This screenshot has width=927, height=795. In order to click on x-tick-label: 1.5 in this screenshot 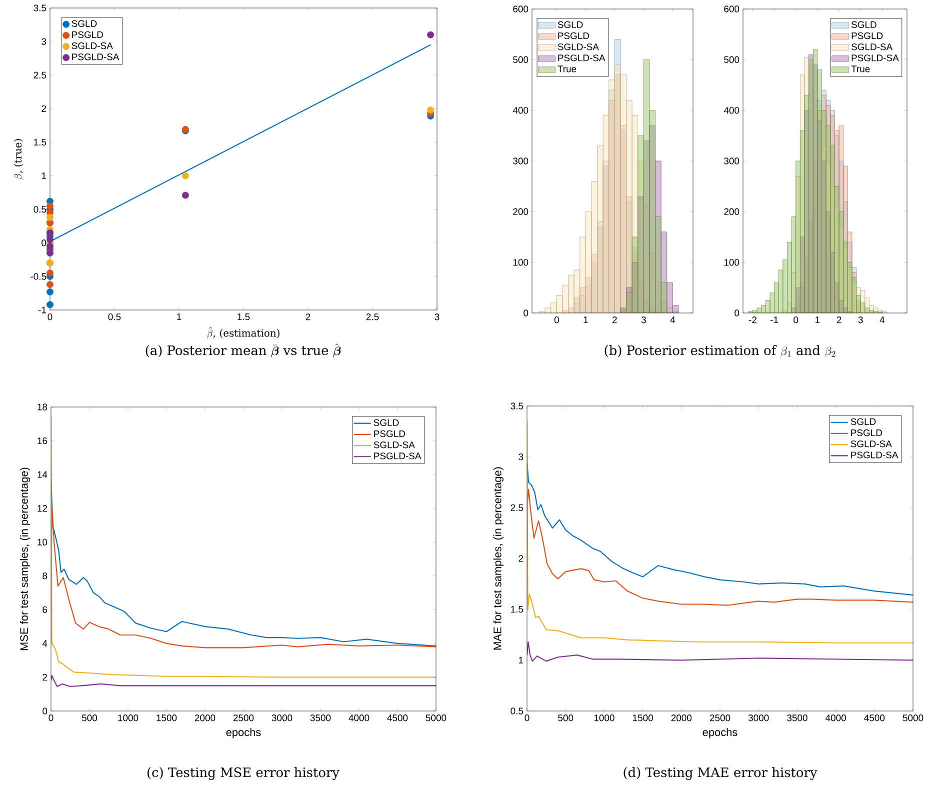, I will do `click(244, 317)`.